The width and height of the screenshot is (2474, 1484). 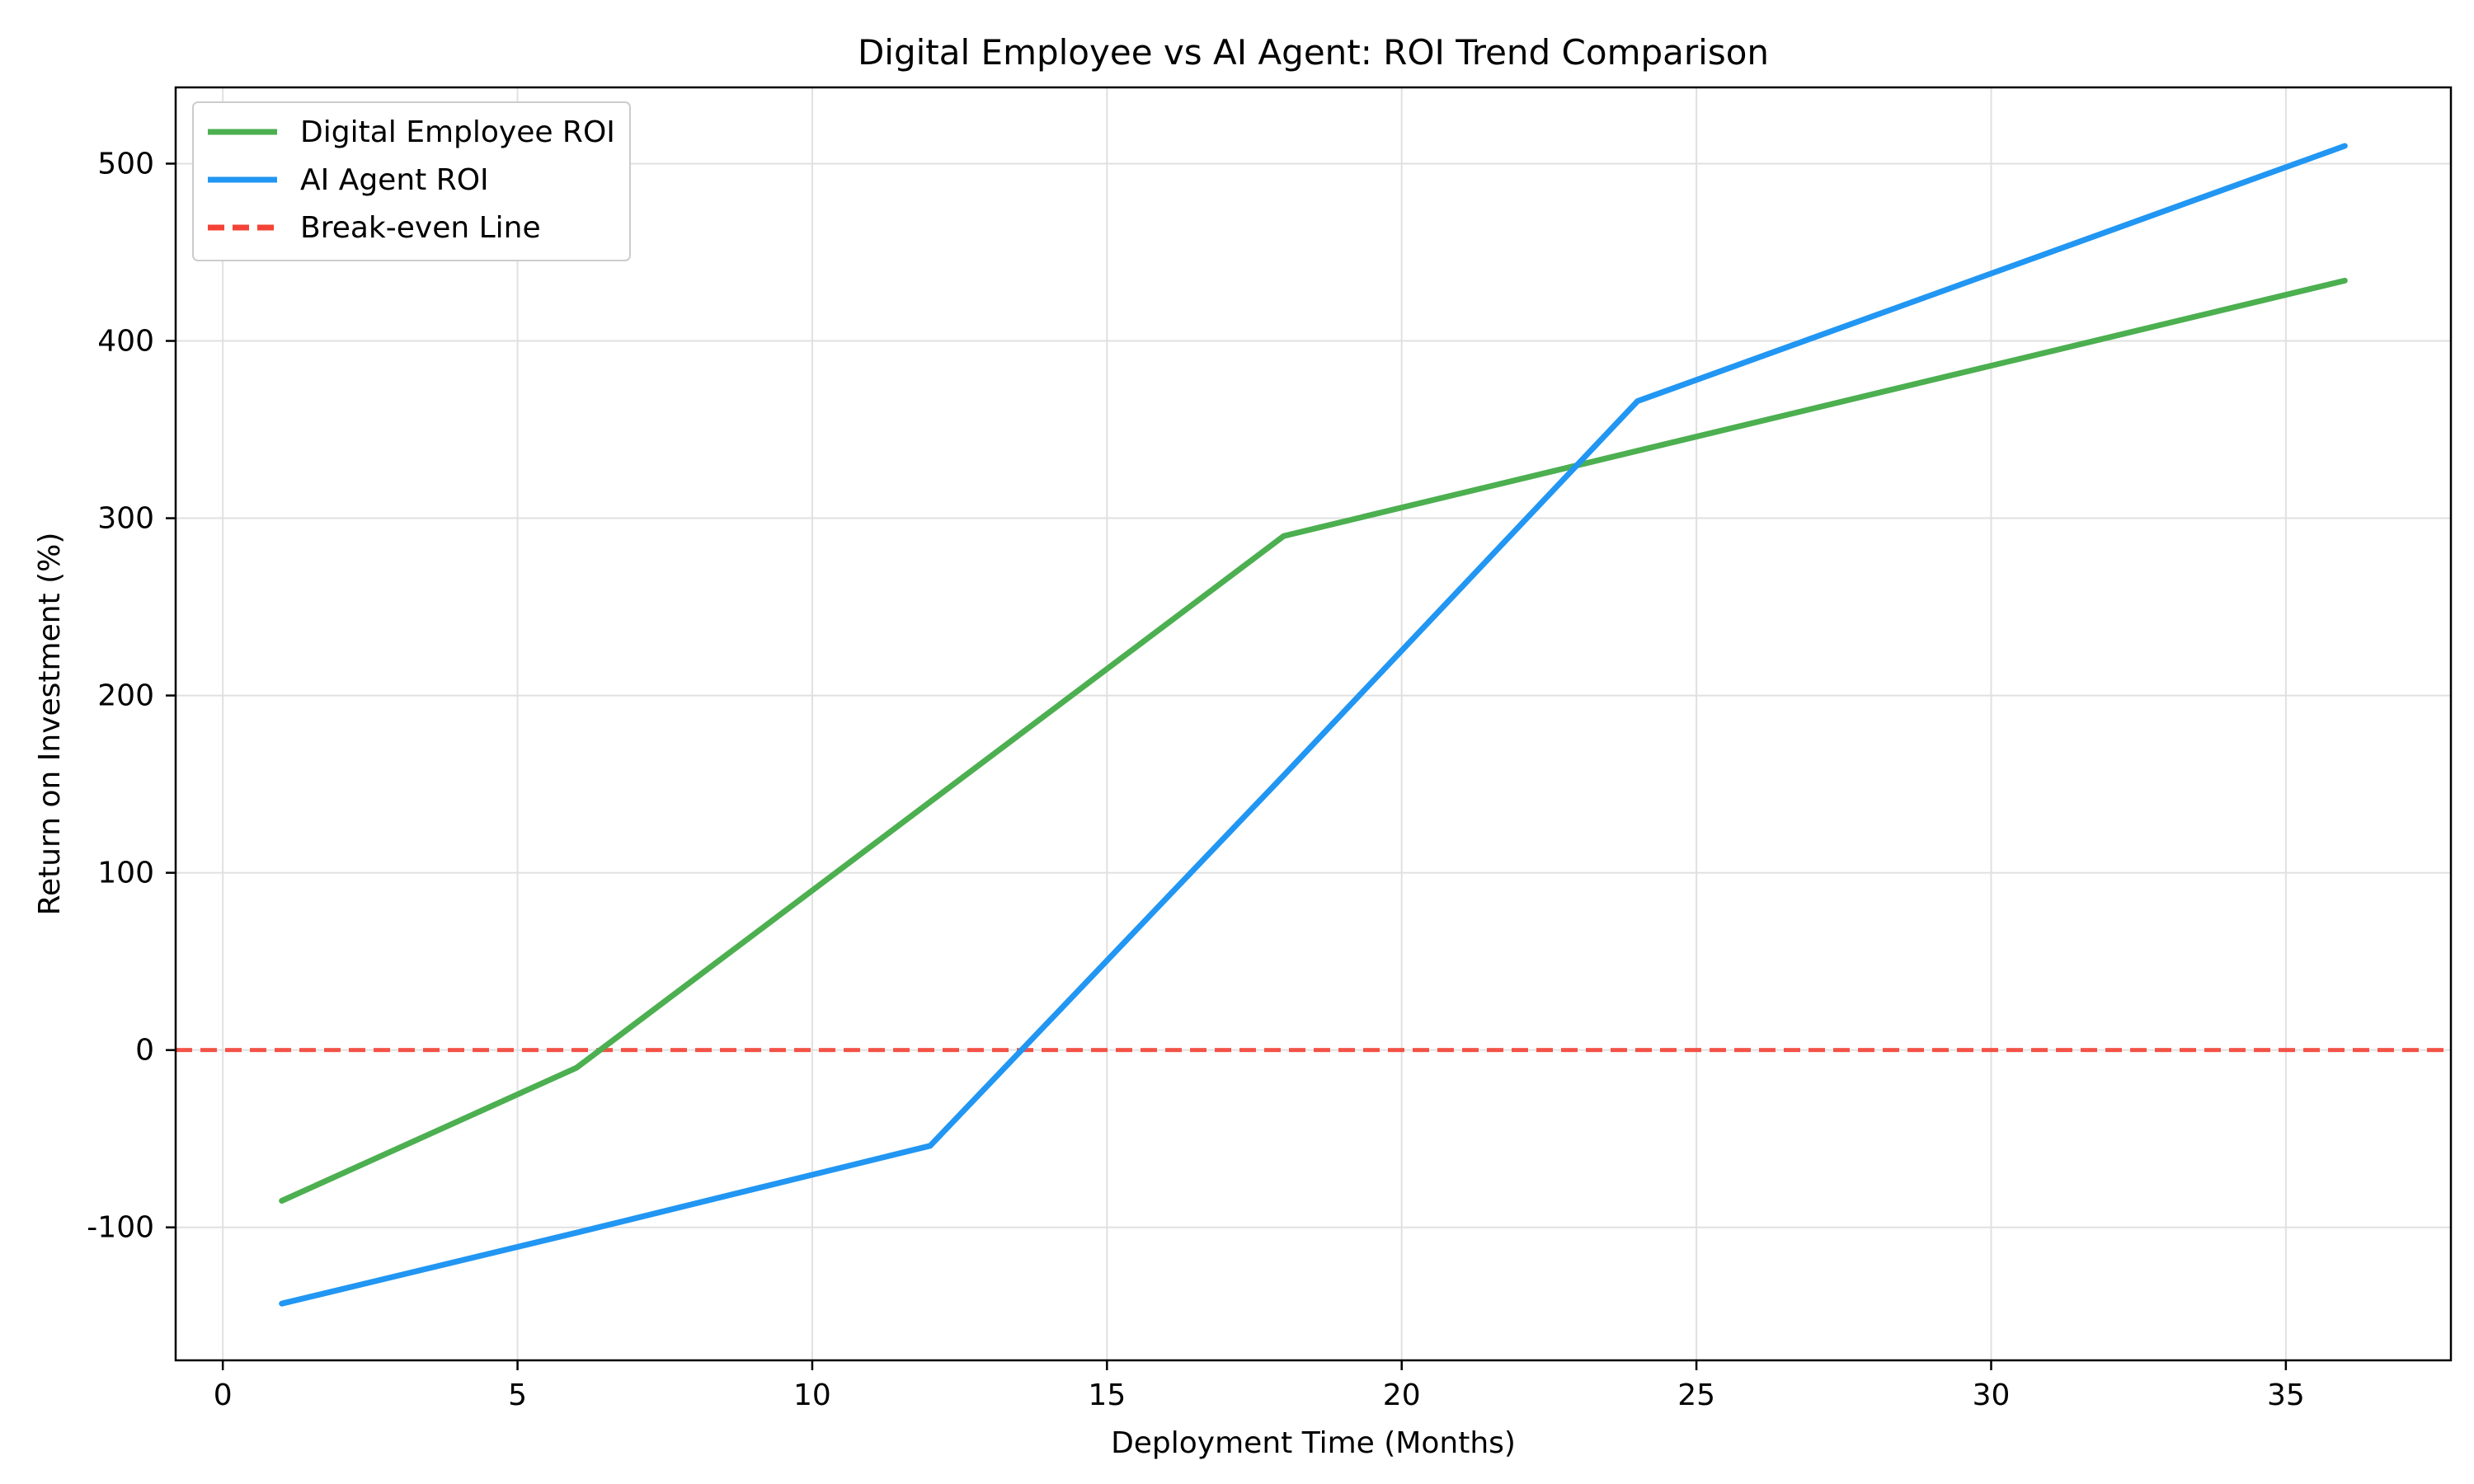 I want to click on legend-label: AI Agent ROI, so click(x=394, y=180).